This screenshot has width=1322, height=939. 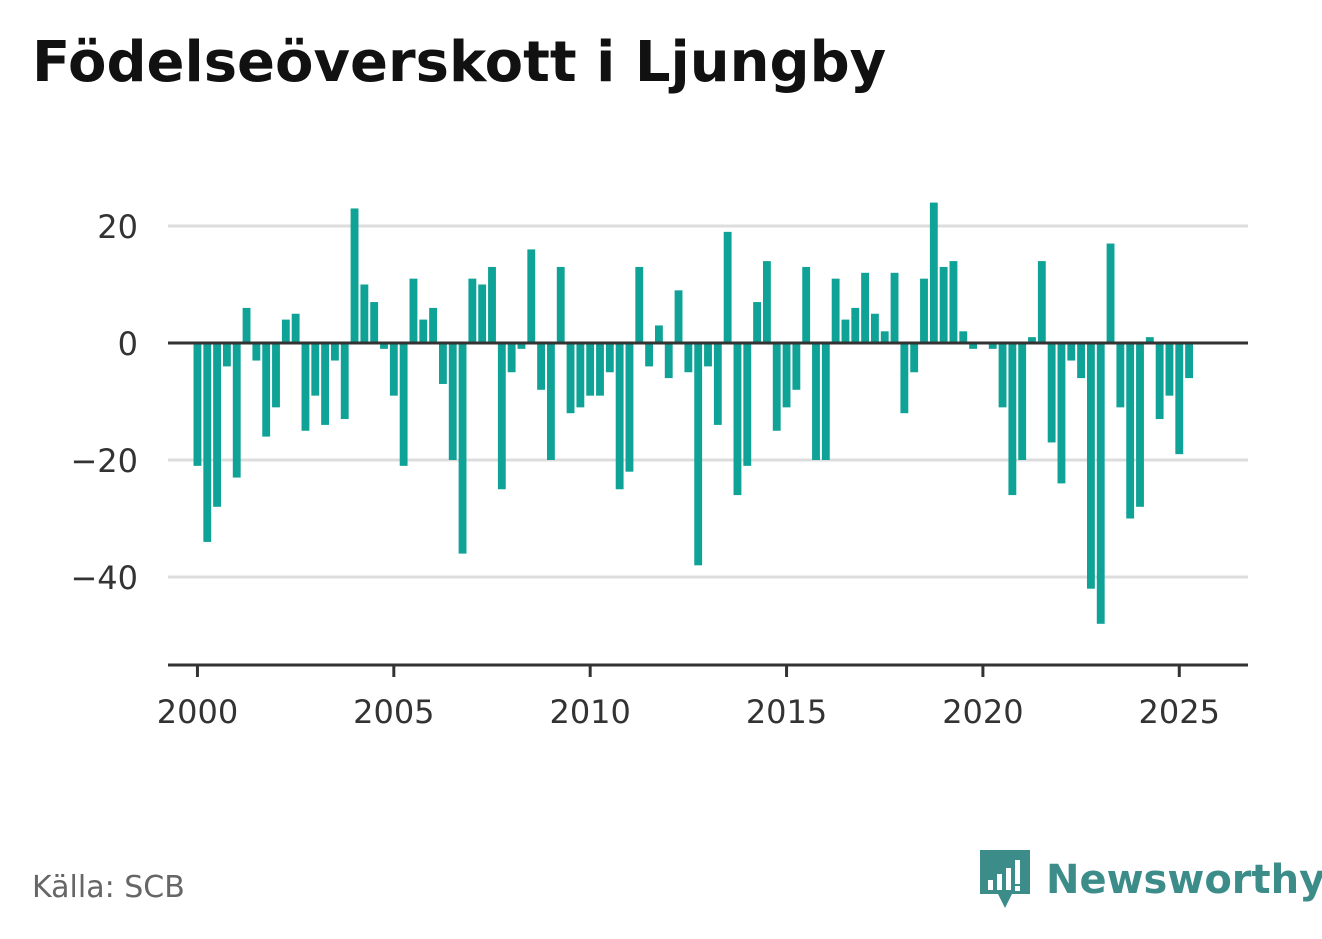 What do you see at coordinates (1184, 880) in the screenshot?
I see `brand-name: Newsworthy` at bounding box center [1184, 880].